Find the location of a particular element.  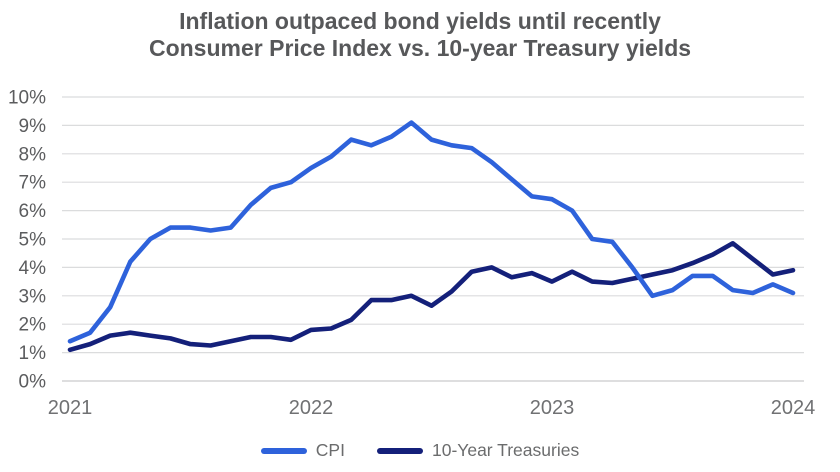

legend-label-cpi: CPI is located at coordinates (330, 450).